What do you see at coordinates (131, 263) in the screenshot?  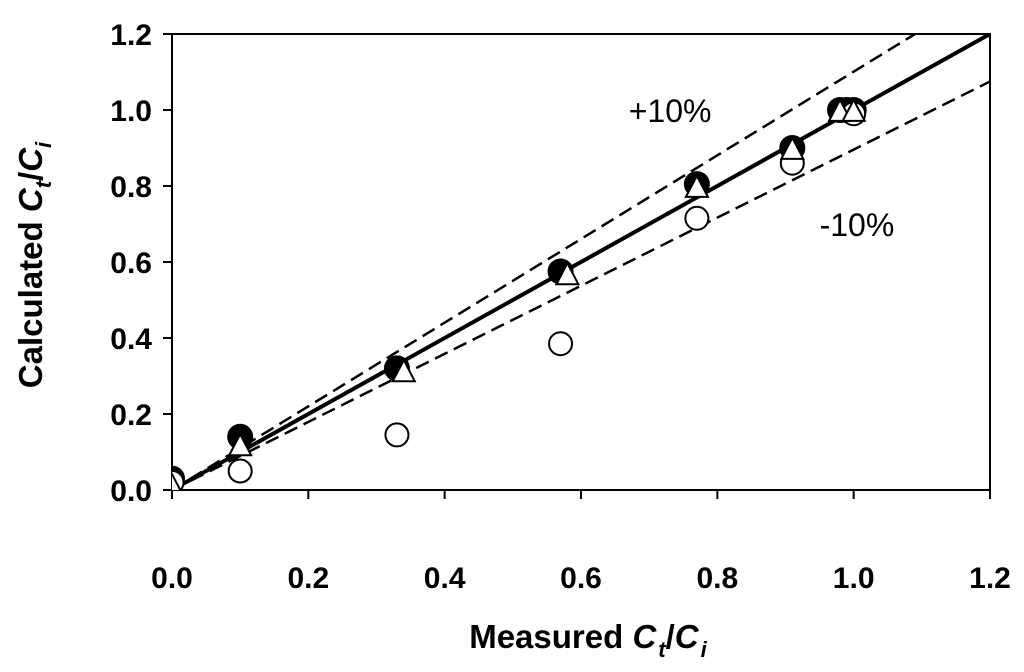 I see `y-tick-label: 0.6` at bounding box center [131, 263].